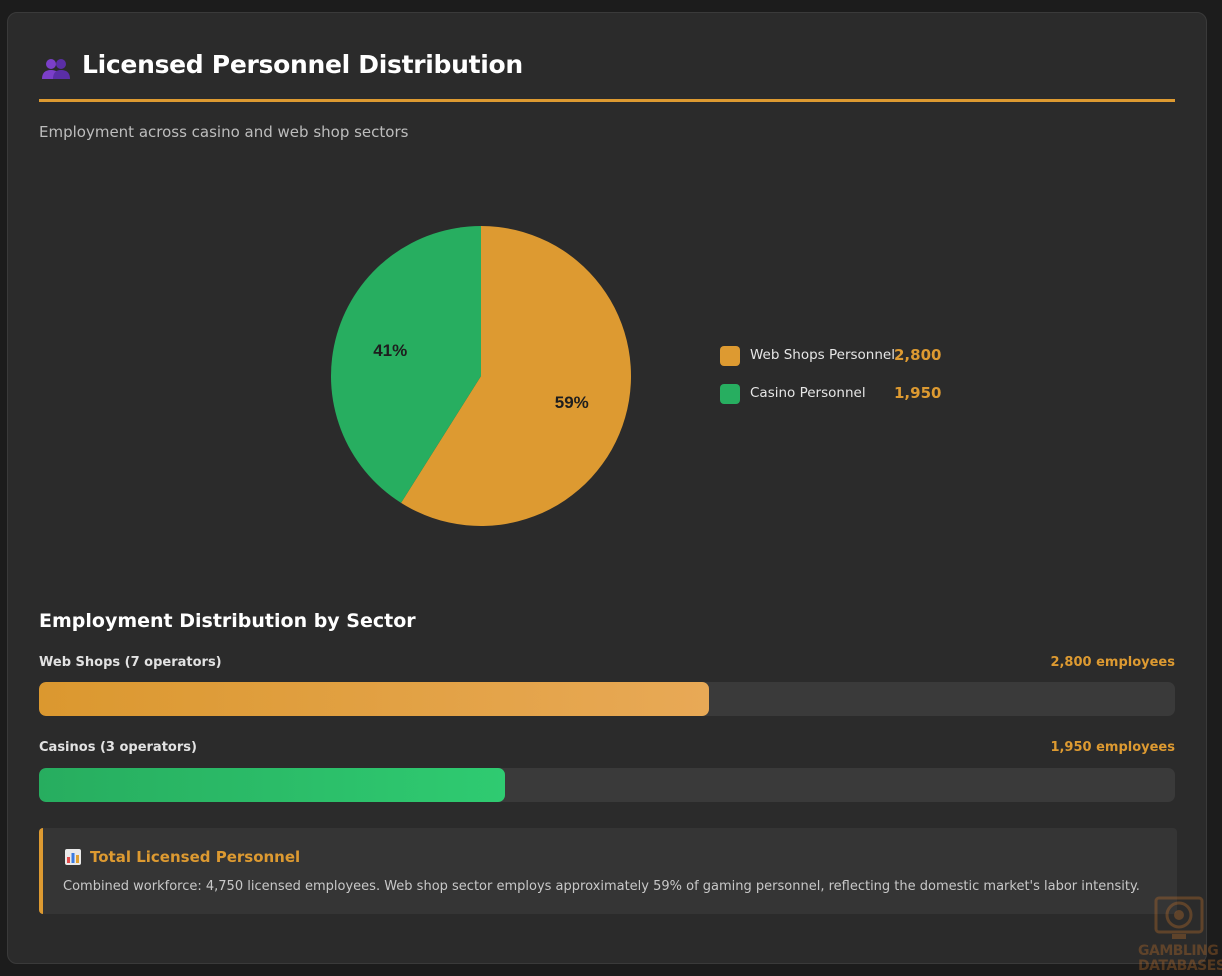 This screenshot has height=976, width=1222. What do you see at coordinates (822, 355) in the screenshot?
I see `legend-label: Web Shops Personnel` at bounding box center [822, 355].